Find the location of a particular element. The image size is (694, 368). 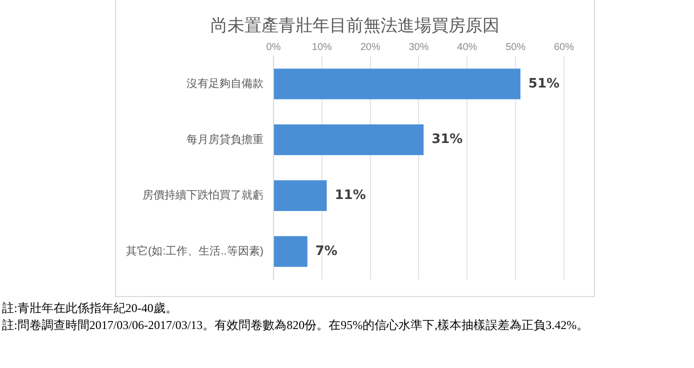

y-tick-label: 房價持續下跌怕買了就虧 is located at coordinates (203, 195).